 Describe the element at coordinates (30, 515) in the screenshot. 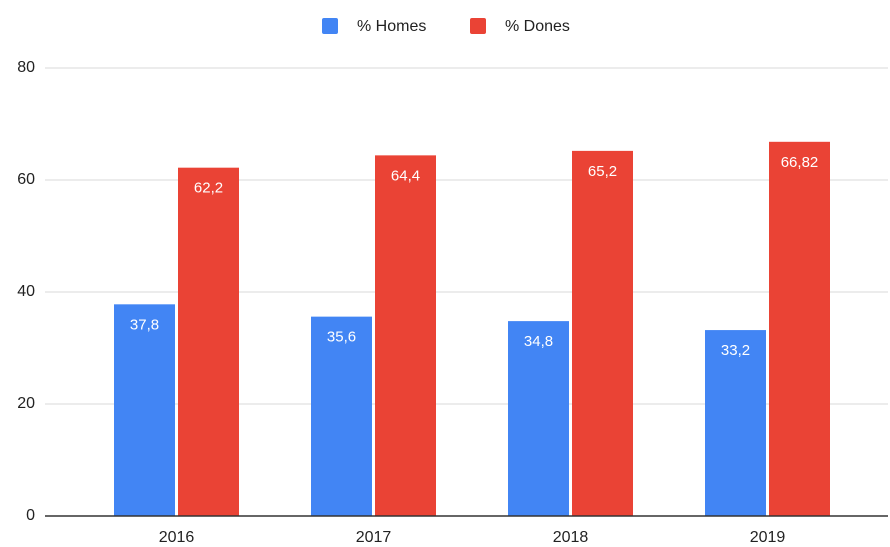

I see `y-tick-label: 0` at that location.